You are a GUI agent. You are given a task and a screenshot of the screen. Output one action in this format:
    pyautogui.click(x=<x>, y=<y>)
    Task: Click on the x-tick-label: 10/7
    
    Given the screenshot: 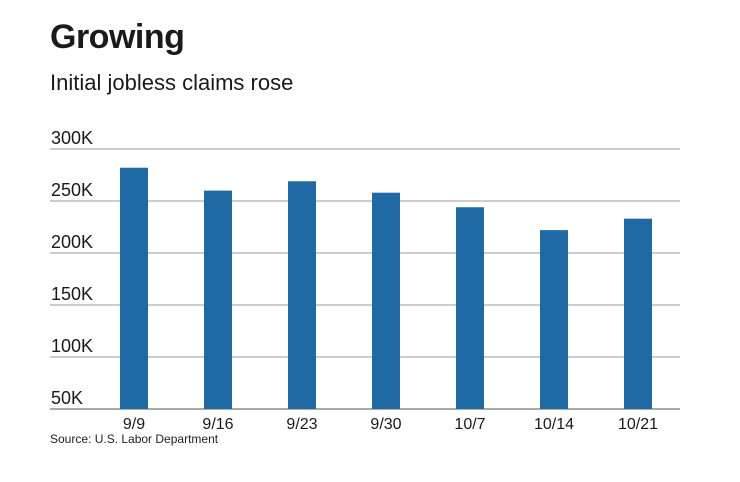 What is the action you would take?
    pyautogui.click(x=469, y=424)
    